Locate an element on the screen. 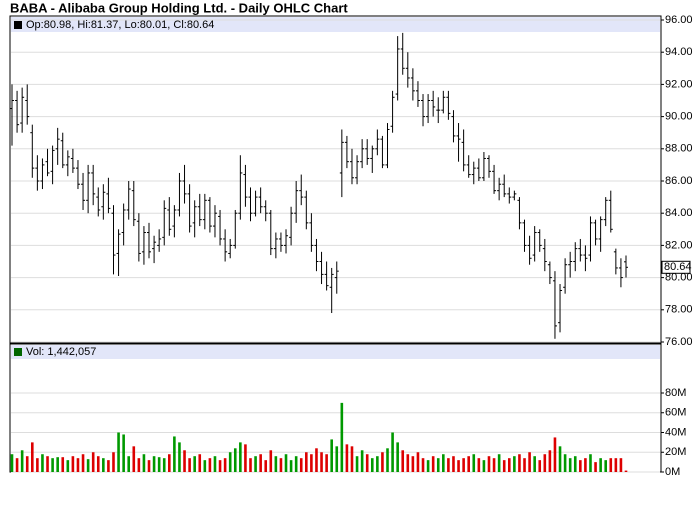 The width and height of the screenshot is (700, 517). y-tick-label: 40M is located at coordinates (675, 432).